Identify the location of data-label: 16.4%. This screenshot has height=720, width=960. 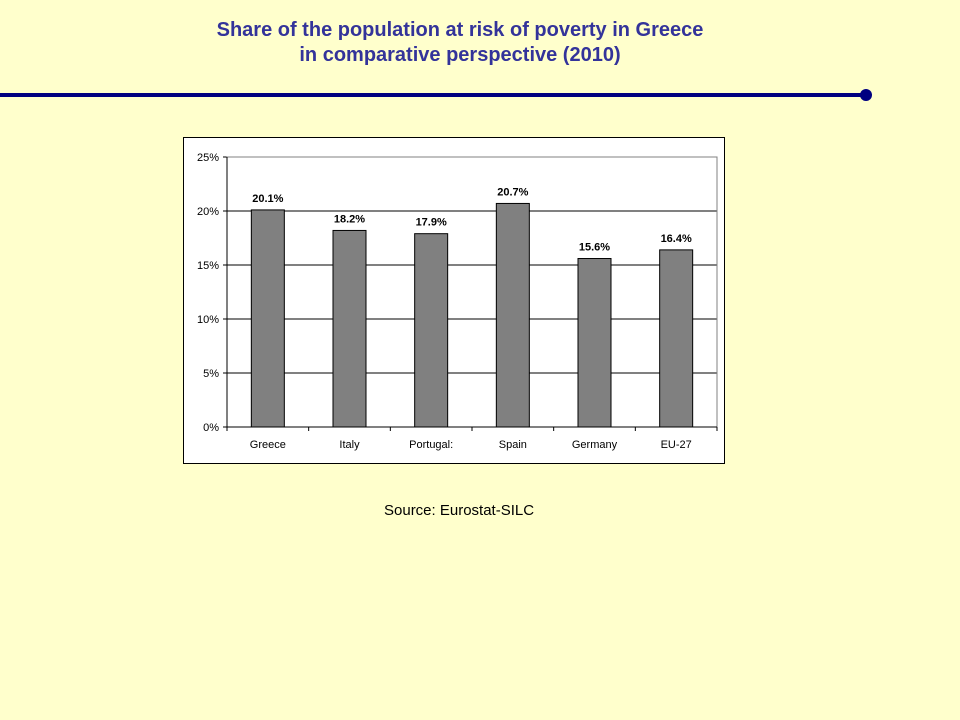
(676, 239).